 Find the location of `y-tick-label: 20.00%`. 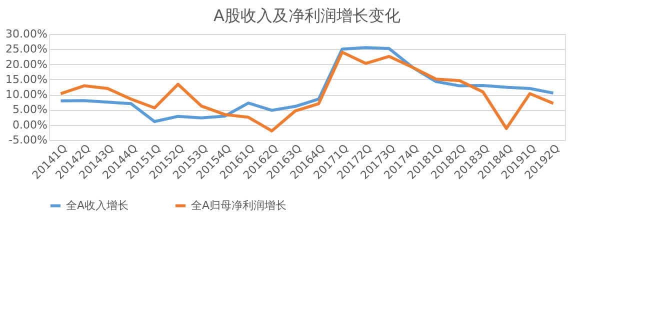

y-tick-label: 20.00% is located at coordinates (27, 64).